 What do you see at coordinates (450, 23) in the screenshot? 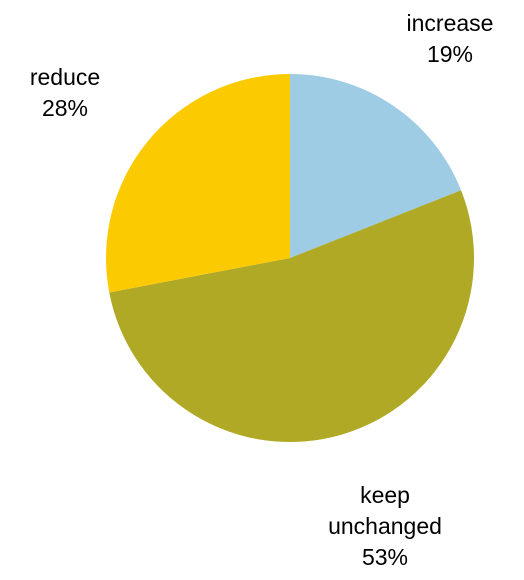
I see `slice-category-label: increase` at bounding box center [450, 23].